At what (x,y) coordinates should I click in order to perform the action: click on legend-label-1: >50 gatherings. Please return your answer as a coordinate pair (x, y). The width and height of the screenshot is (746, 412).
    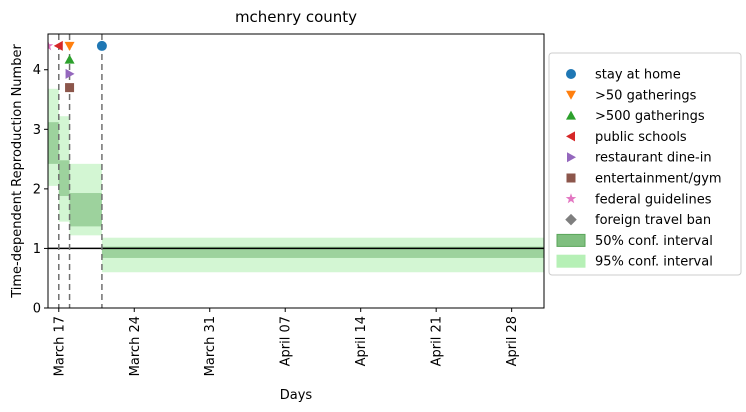
    Looking at the image, I should click on (646, 95).